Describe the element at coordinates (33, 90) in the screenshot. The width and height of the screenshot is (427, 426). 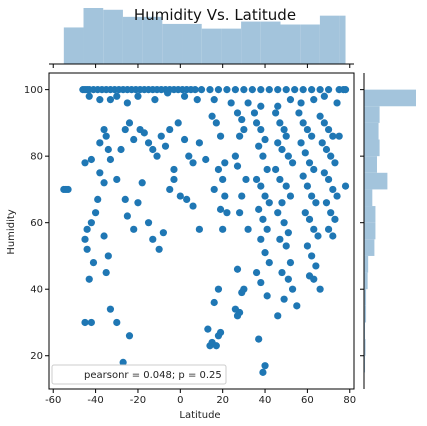
I see `y-tick-label: 100` at that location.